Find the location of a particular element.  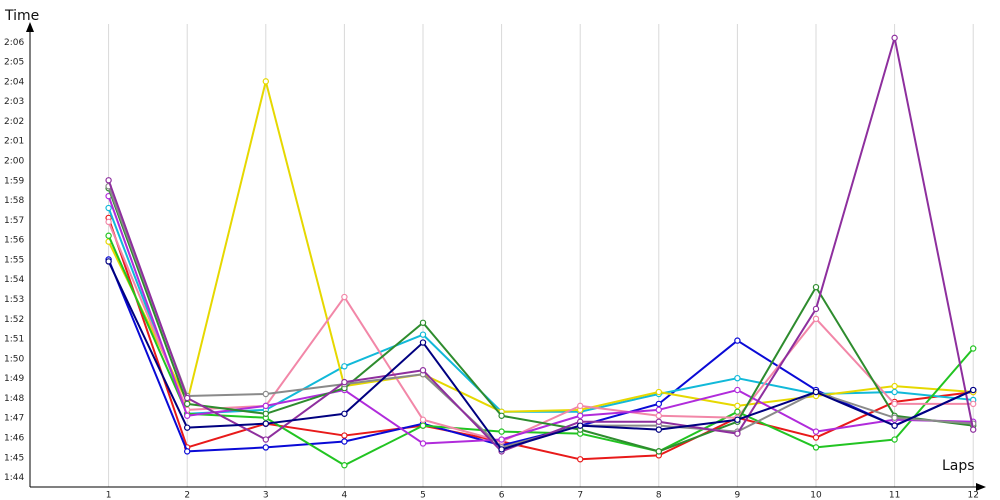

y-tick-label: 1:49 is located at coordinates (14, 379).